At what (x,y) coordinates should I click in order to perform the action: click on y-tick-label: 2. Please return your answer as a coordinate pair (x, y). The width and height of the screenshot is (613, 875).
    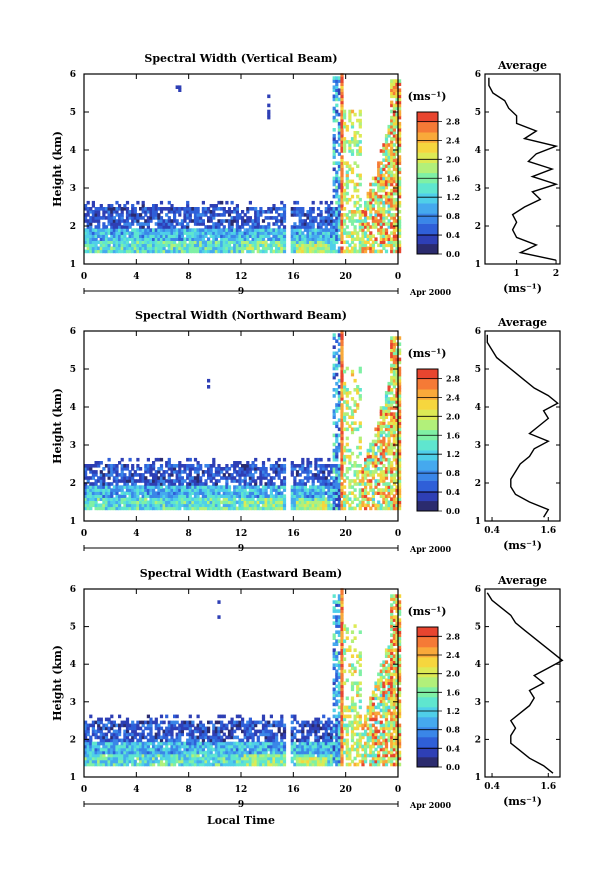
    Looking at the image, I should click on (73, 227).